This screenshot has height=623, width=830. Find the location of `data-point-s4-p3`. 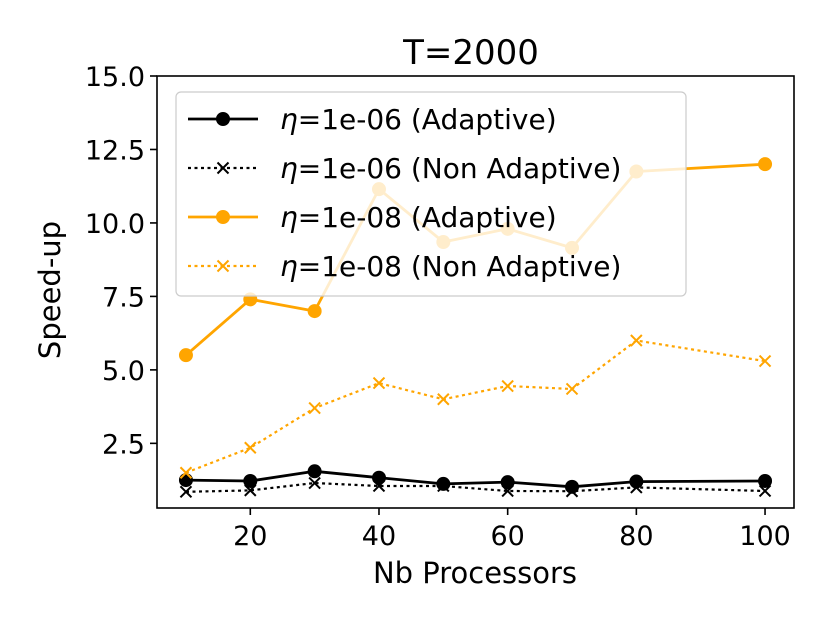

data-point-s4-p3 is located at coordinates (314, 408).